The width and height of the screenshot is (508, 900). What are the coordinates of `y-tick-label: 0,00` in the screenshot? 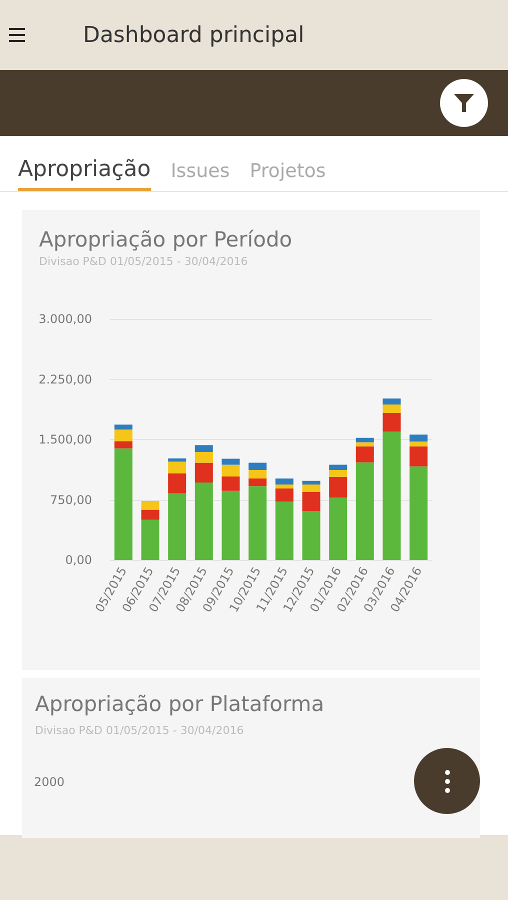 It's located at (78, 560).